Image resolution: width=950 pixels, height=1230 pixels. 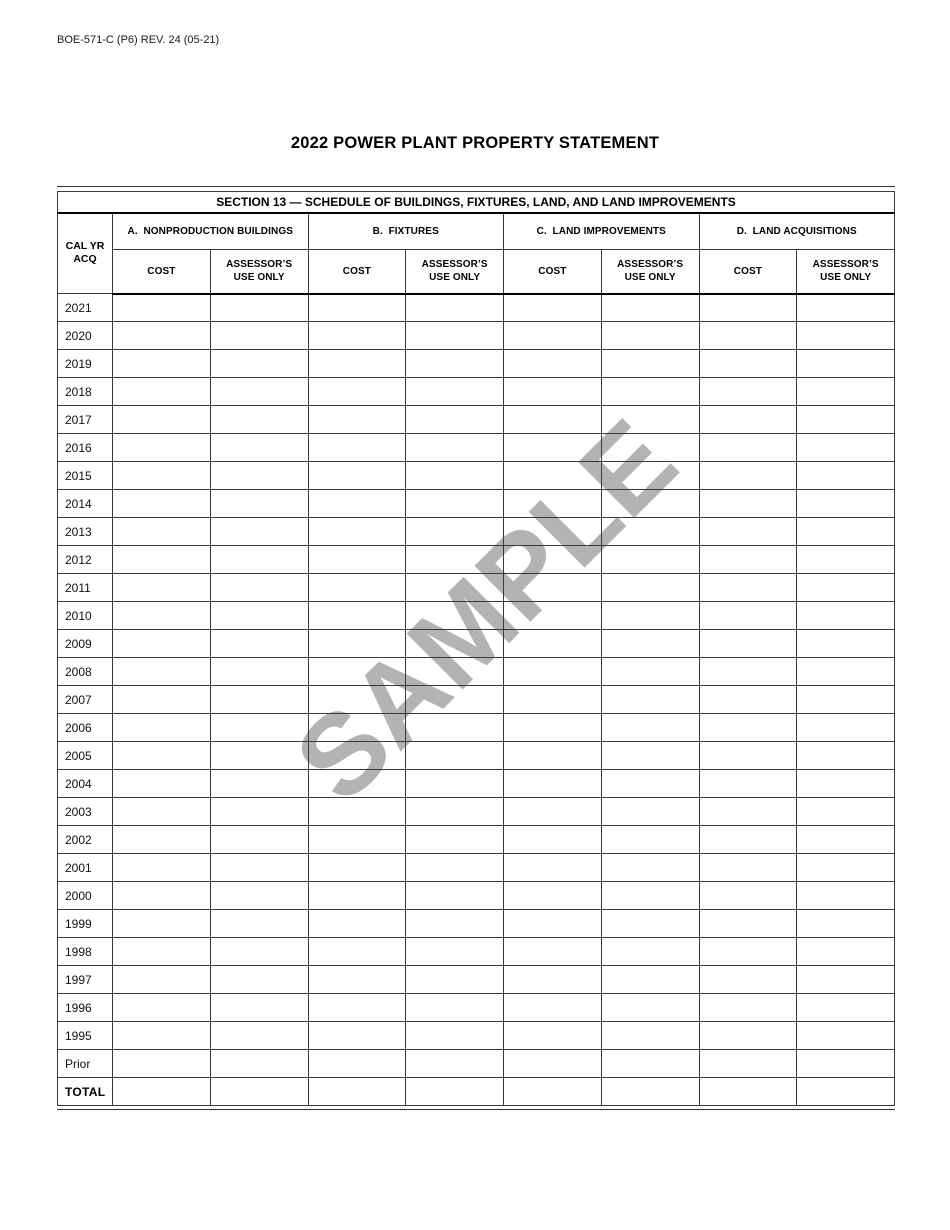 I want to click on year-row-label: 2002, so click(x=85, y=839).